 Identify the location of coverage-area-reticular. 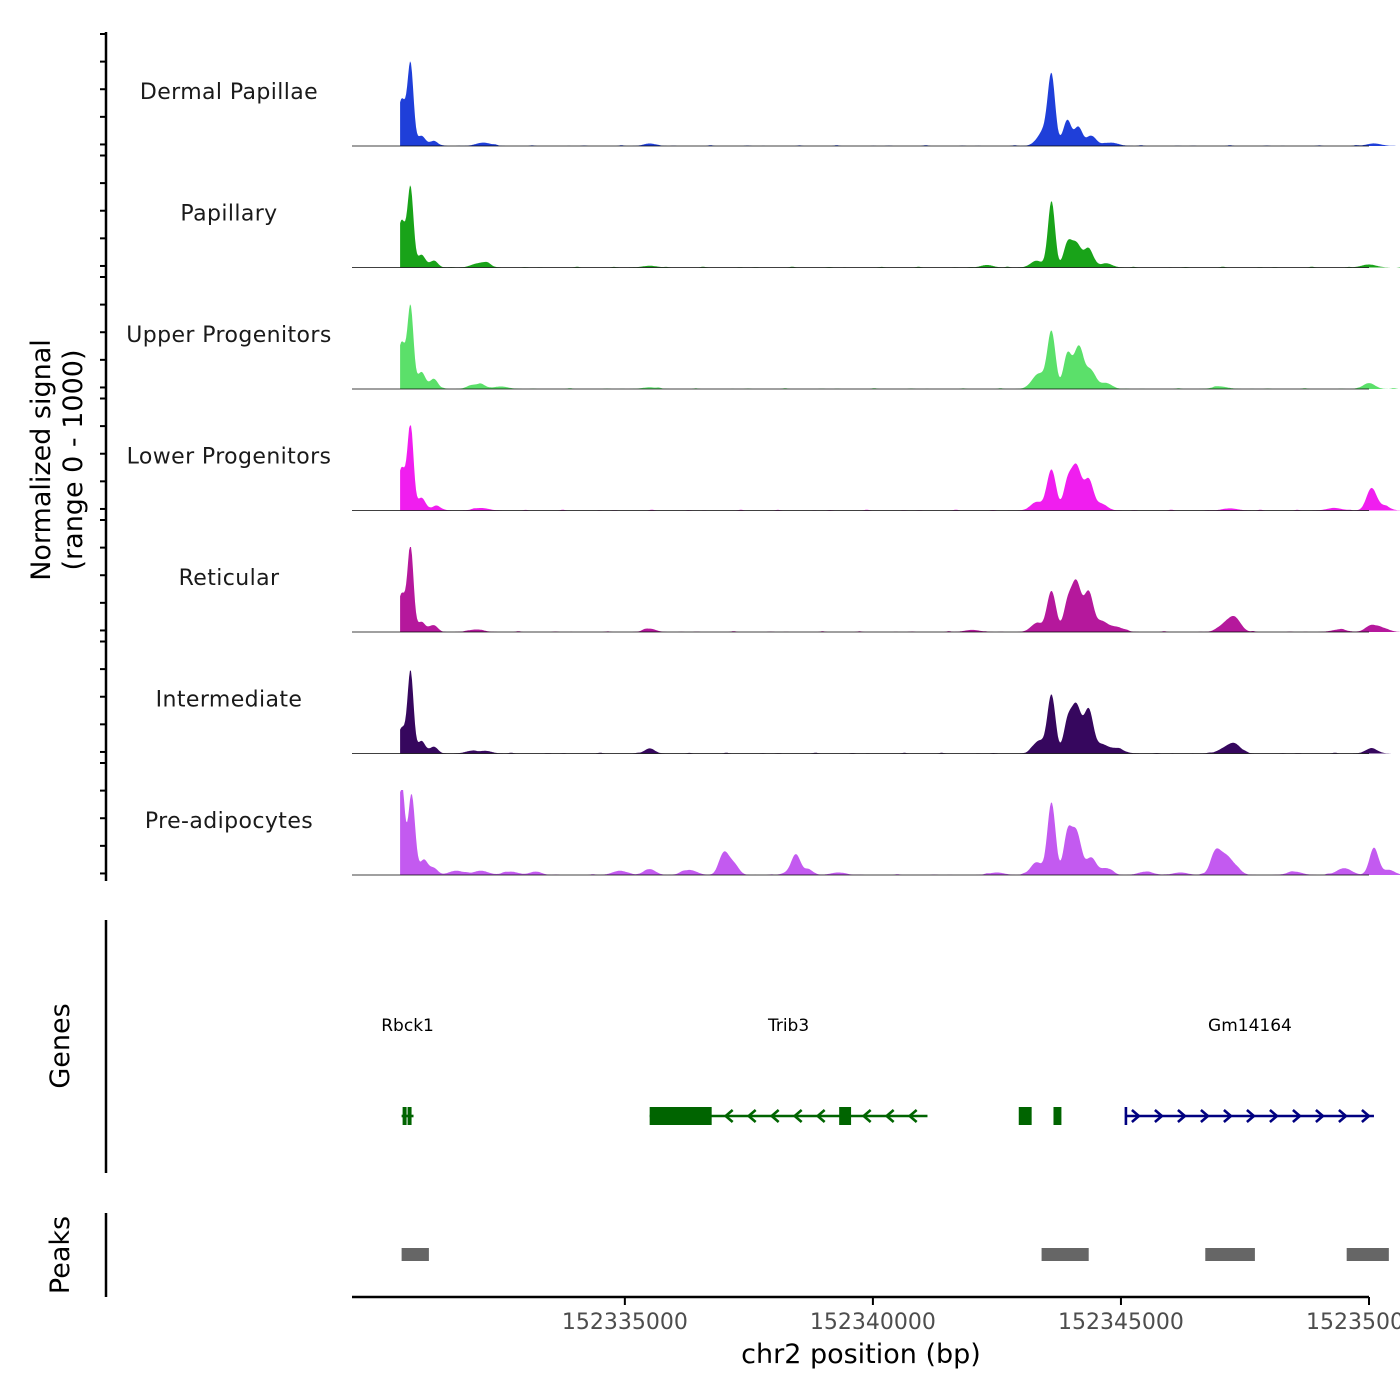
(900, 589).